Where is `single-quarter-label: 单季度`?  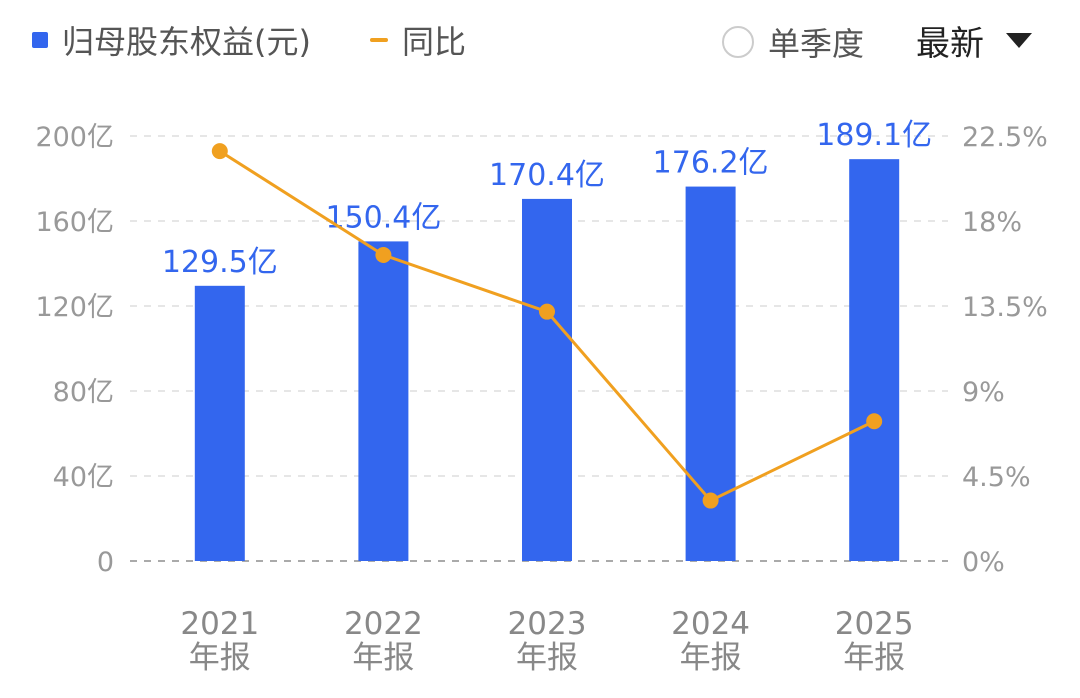
single-quarter-label: 单季度 is located at coordinates (816, 44).